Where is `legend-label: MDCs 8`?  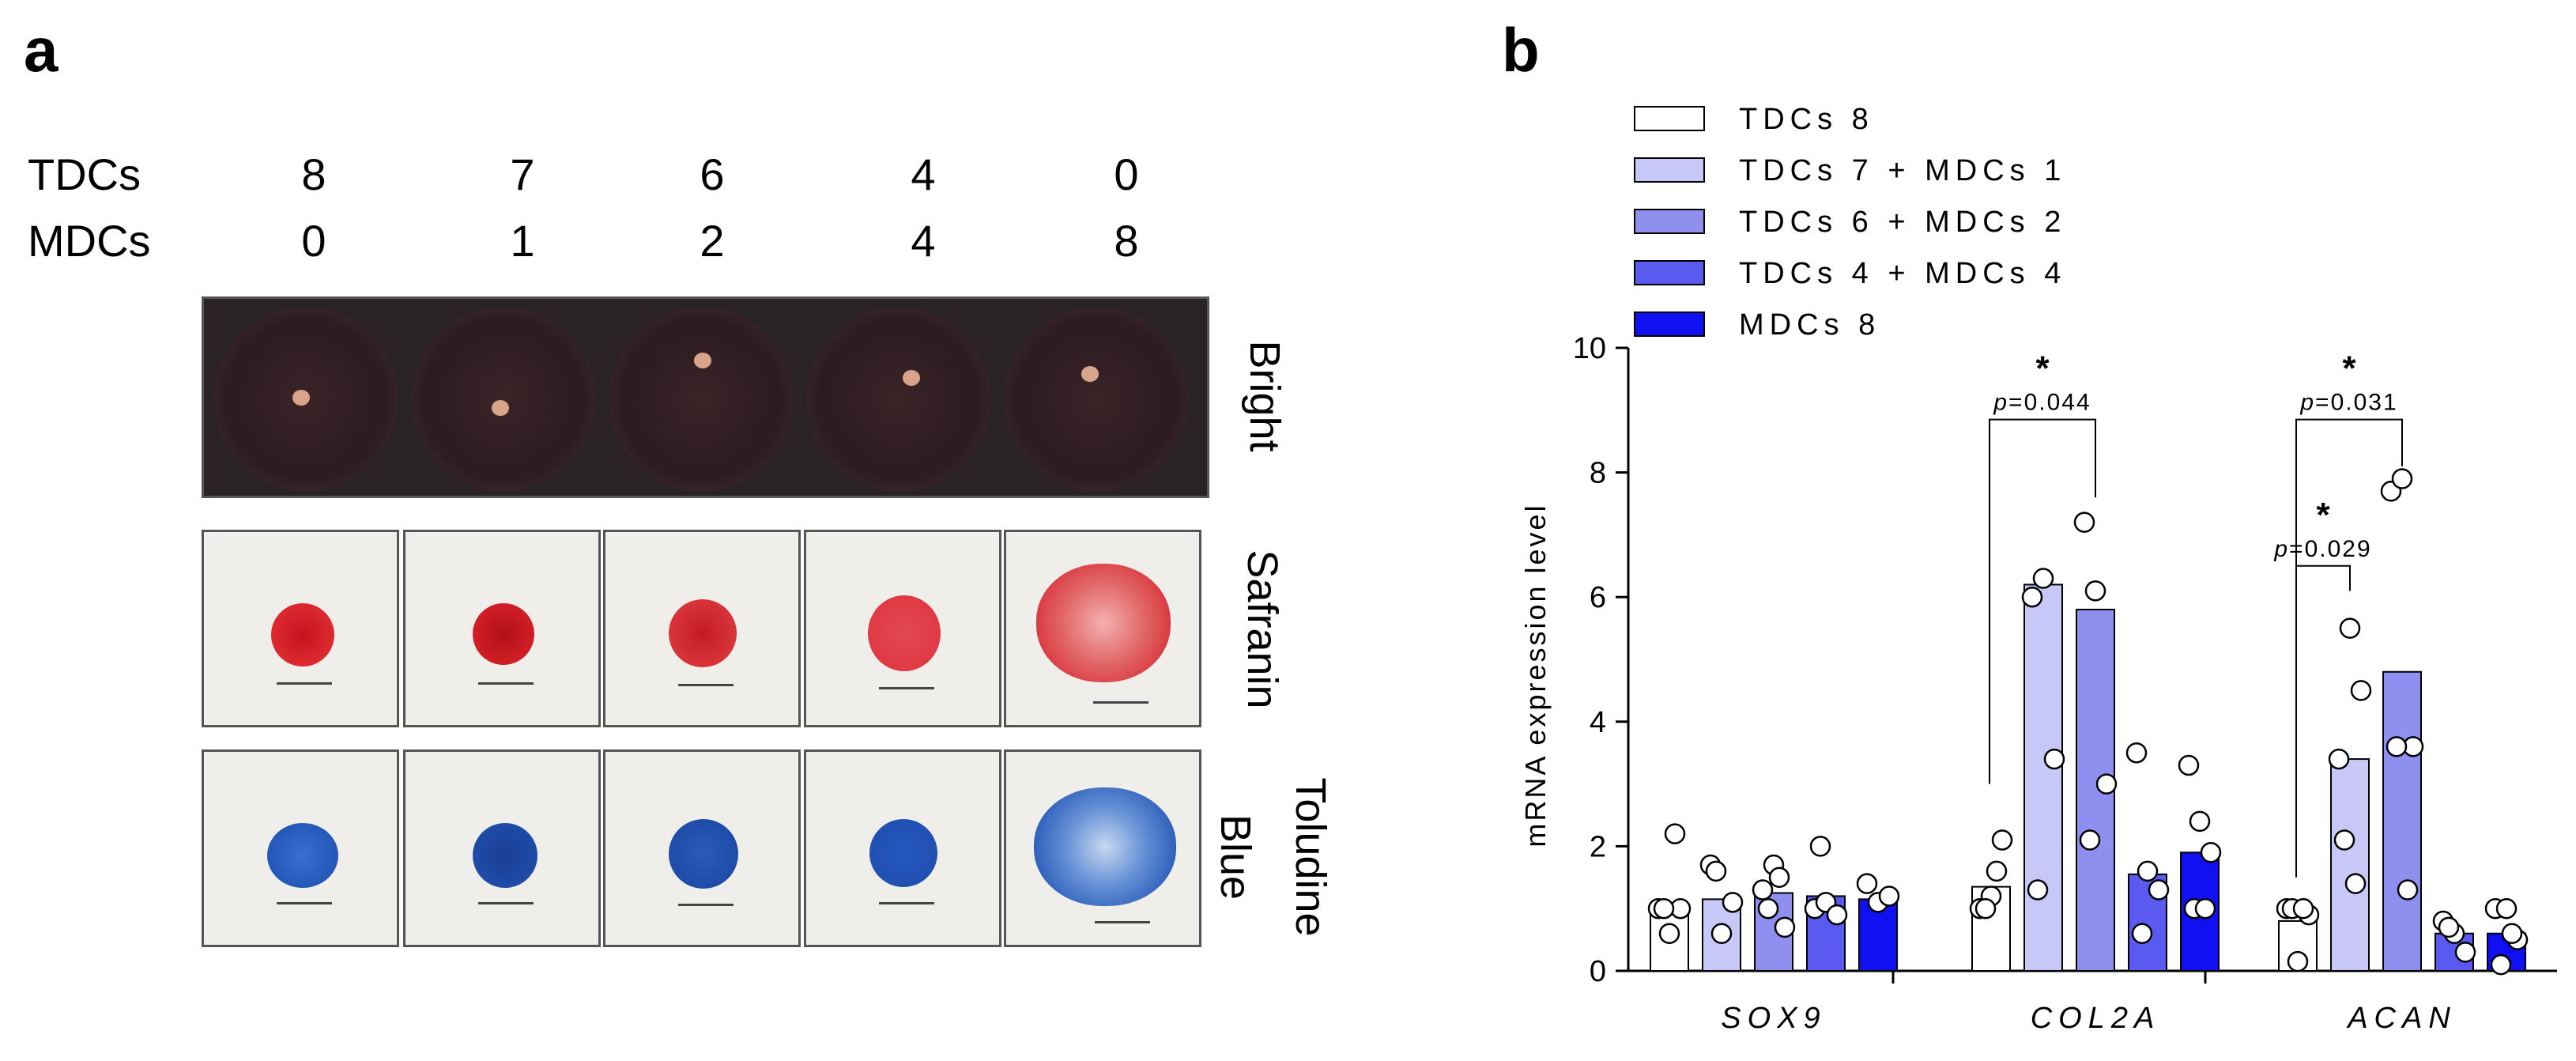 legend-label: MDCs 8 is located at coordinates (1810, 325).